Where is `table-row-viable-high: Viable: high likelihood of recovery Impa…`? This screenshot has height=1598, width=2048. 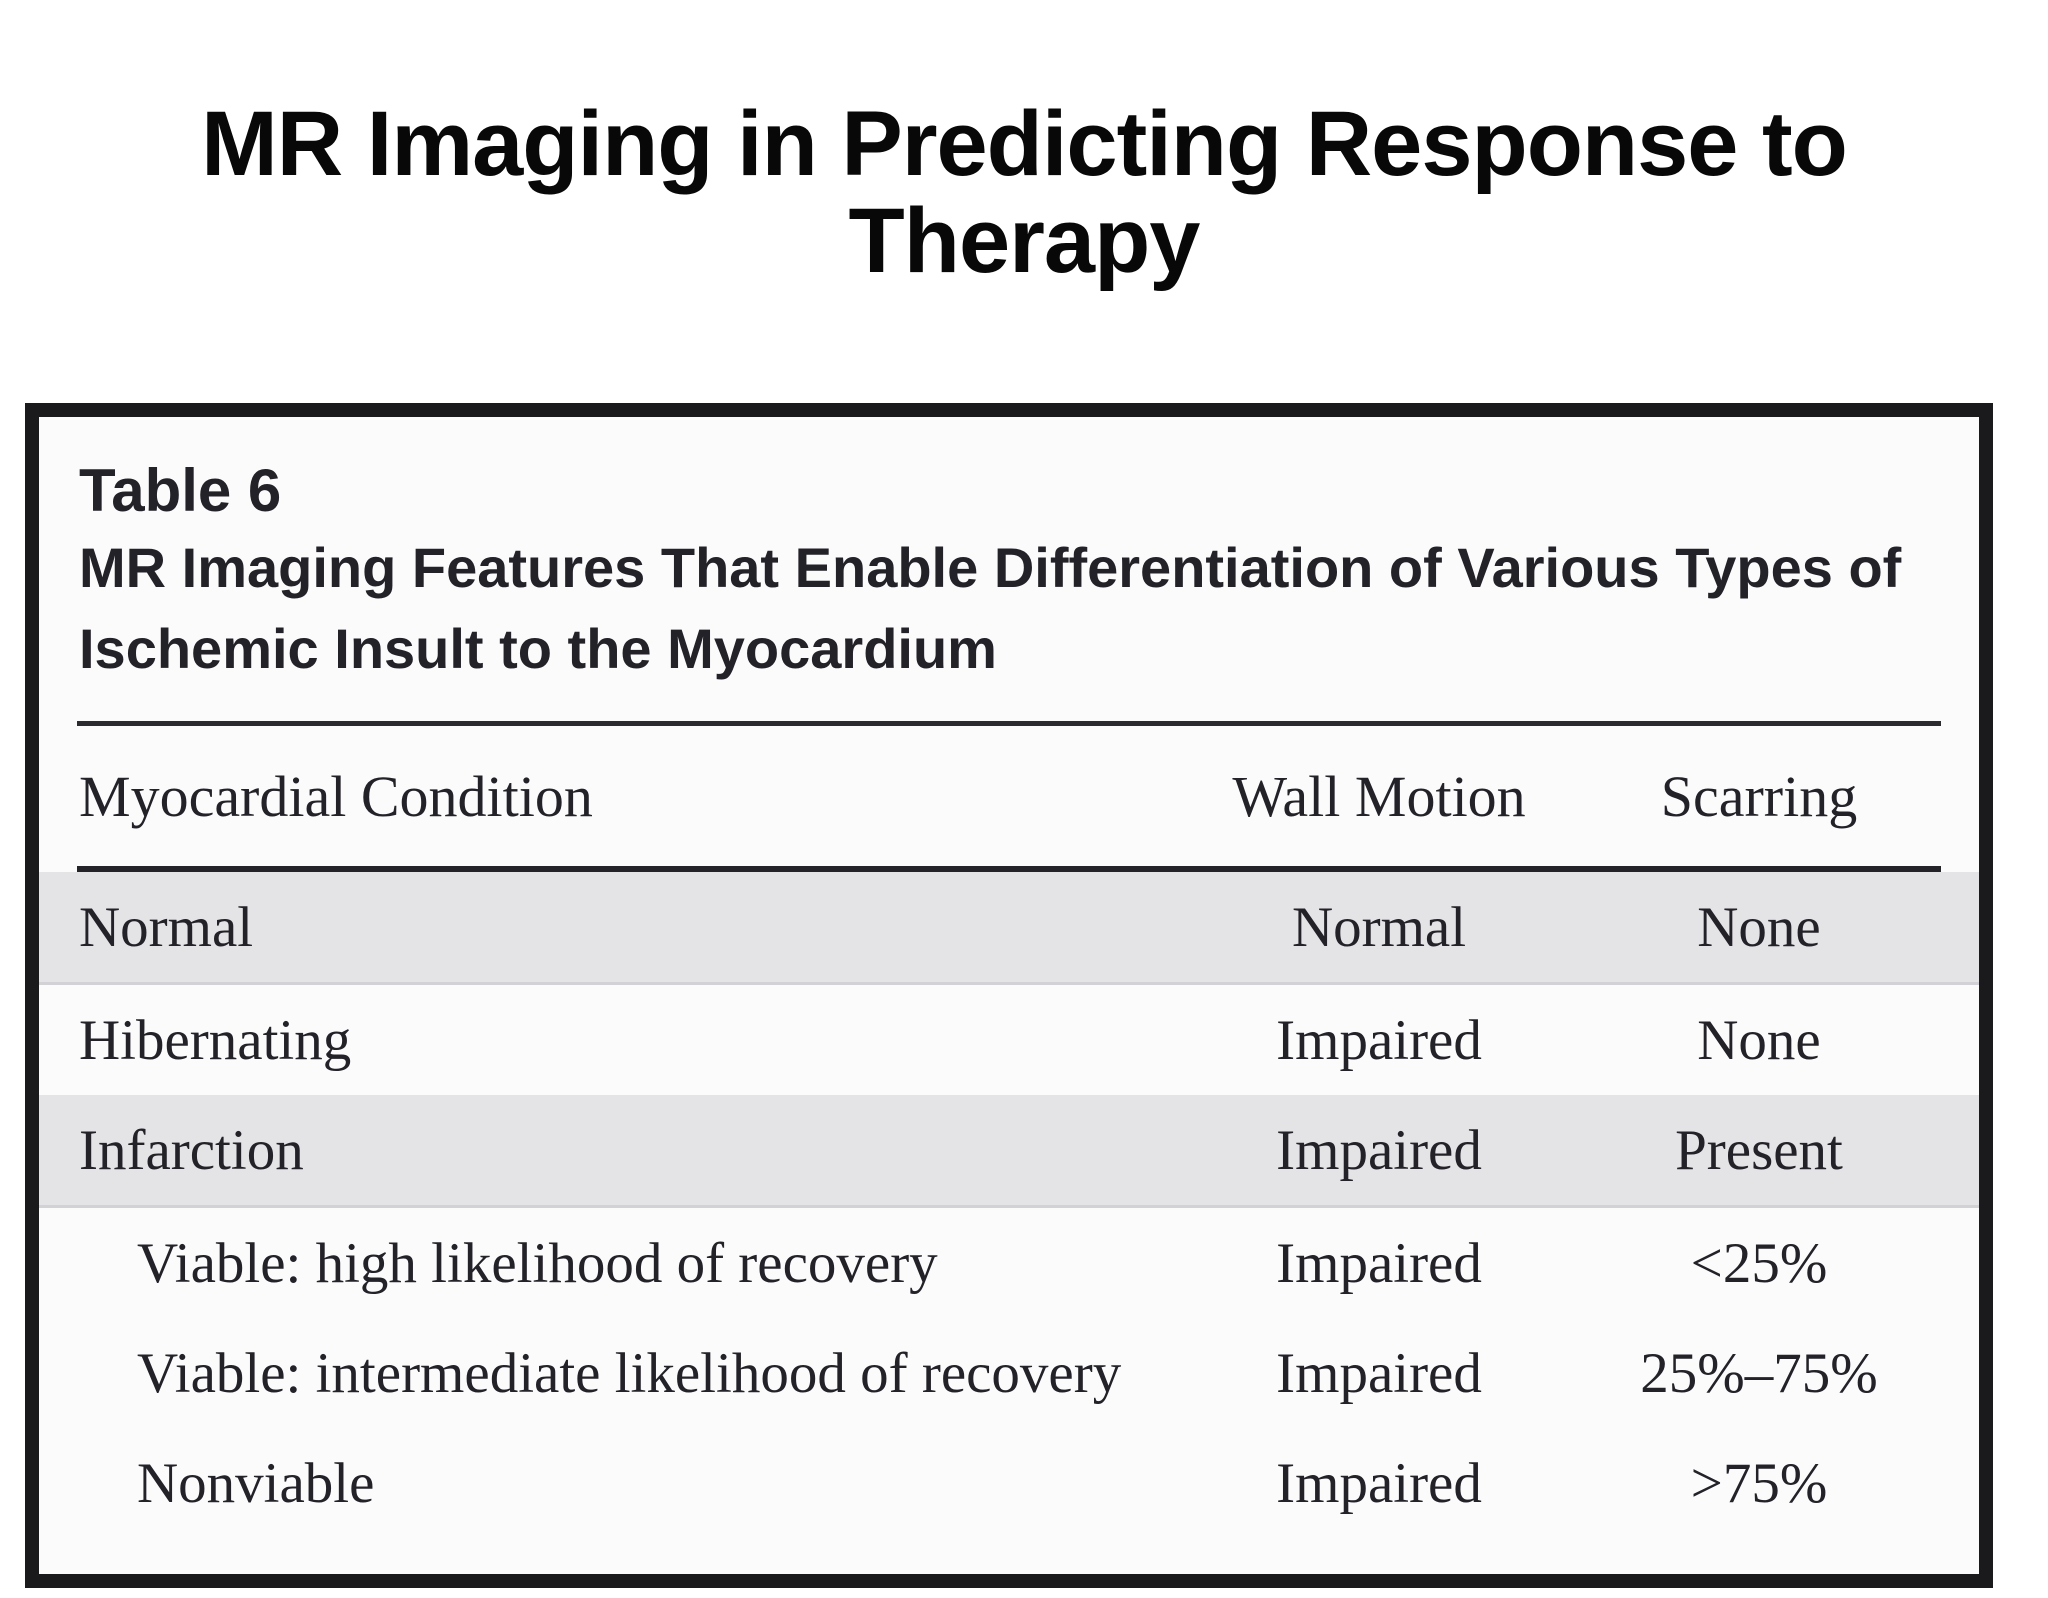 table-row-viable-high: Viable: high likelihood of recovery Impa… is located at coordinates (1009, 1263).